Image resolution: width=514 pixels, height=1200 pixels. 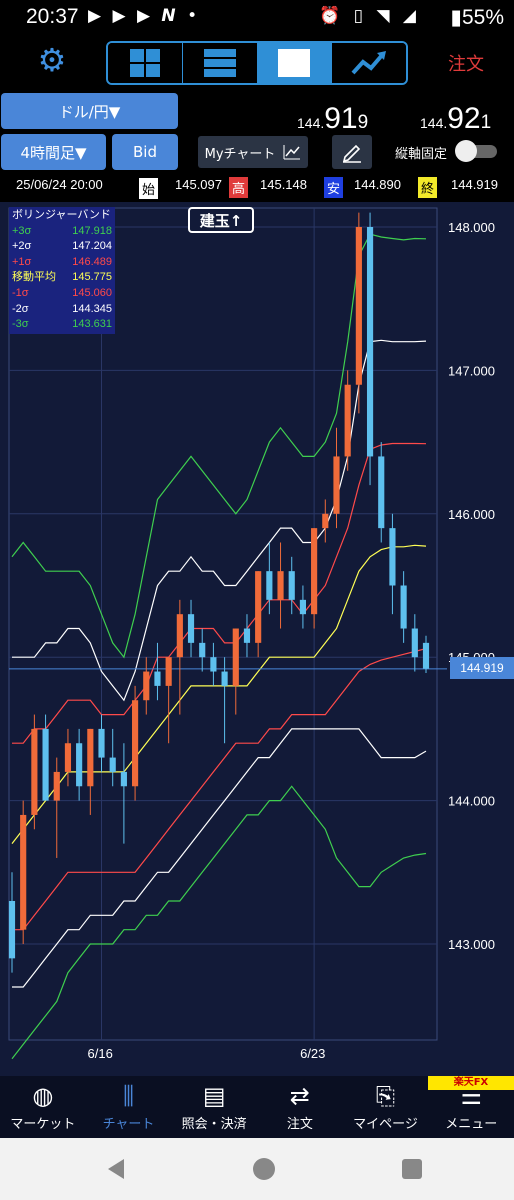 What do you see at coordinates (61, 215) in the screenshot?
I see `bollinger-title: ボリンジャーバンド` at bounding box center [61, 215].